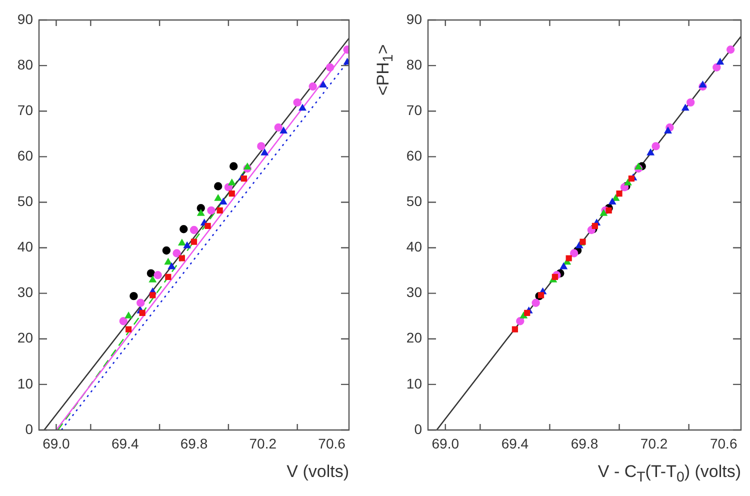 The width and height of the screenshot is (750, 496). Describe the element at coordinates (669, 474) in the screenshot. I see `x-axis-title: V - C$_{T}$(T-T$_{0}$) (volts)` at that location.